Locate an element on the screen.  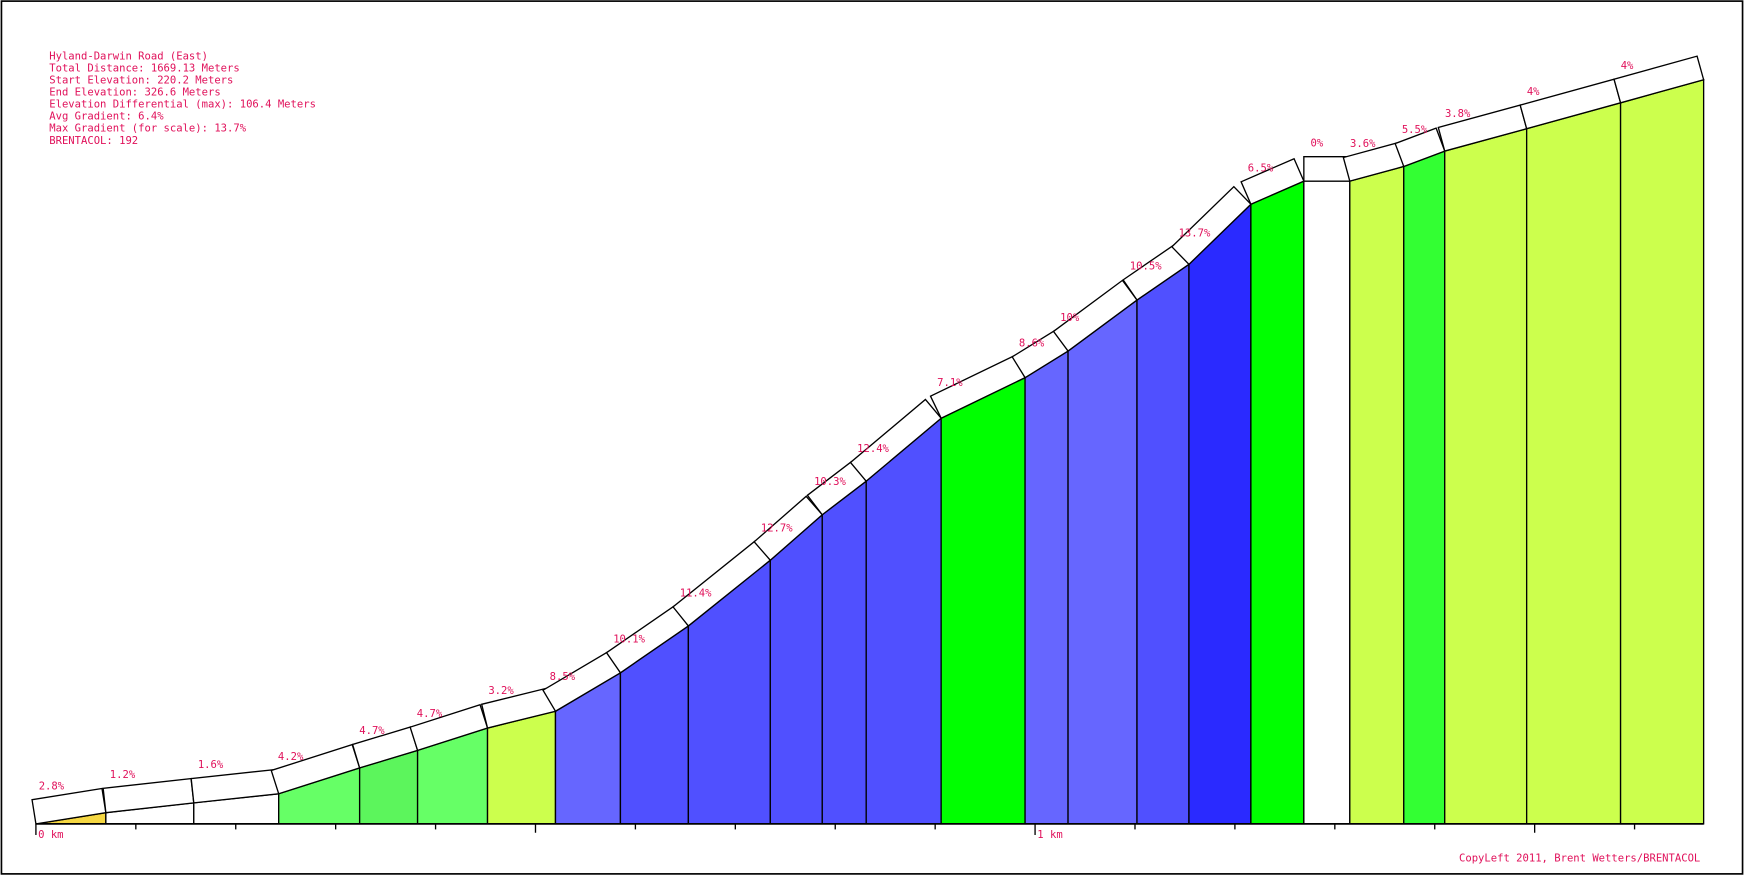
gradient-label: 12.4% is located at coordinates (873, 449).